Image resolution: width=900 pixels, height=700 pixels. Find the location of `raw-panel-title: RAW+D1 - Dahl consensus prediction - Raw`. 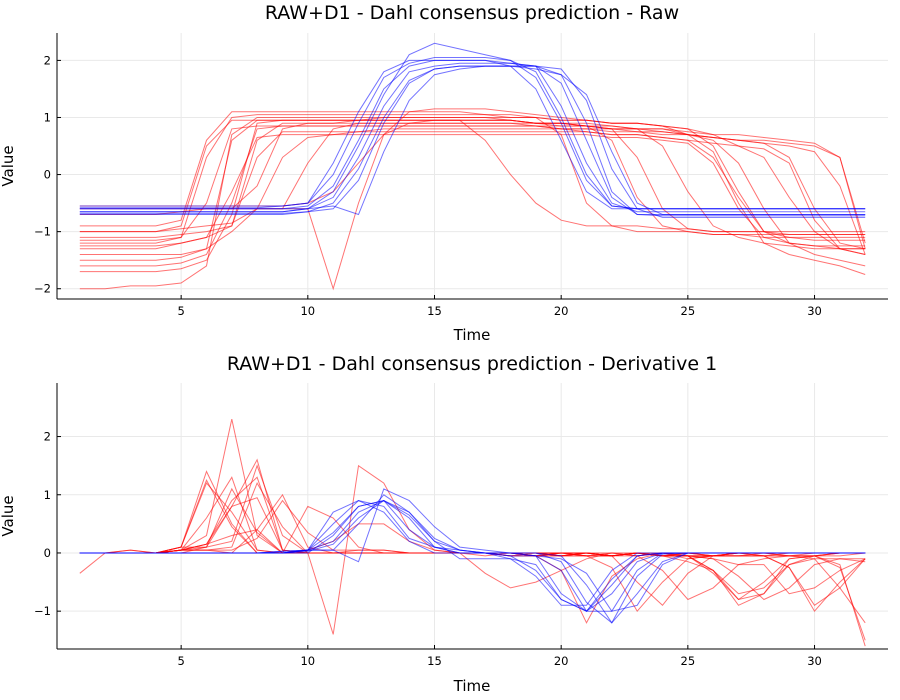

raw-panel-title: RAW+D1 - Dahl consensus prediction - Raw is located at coordinates (472, 13).